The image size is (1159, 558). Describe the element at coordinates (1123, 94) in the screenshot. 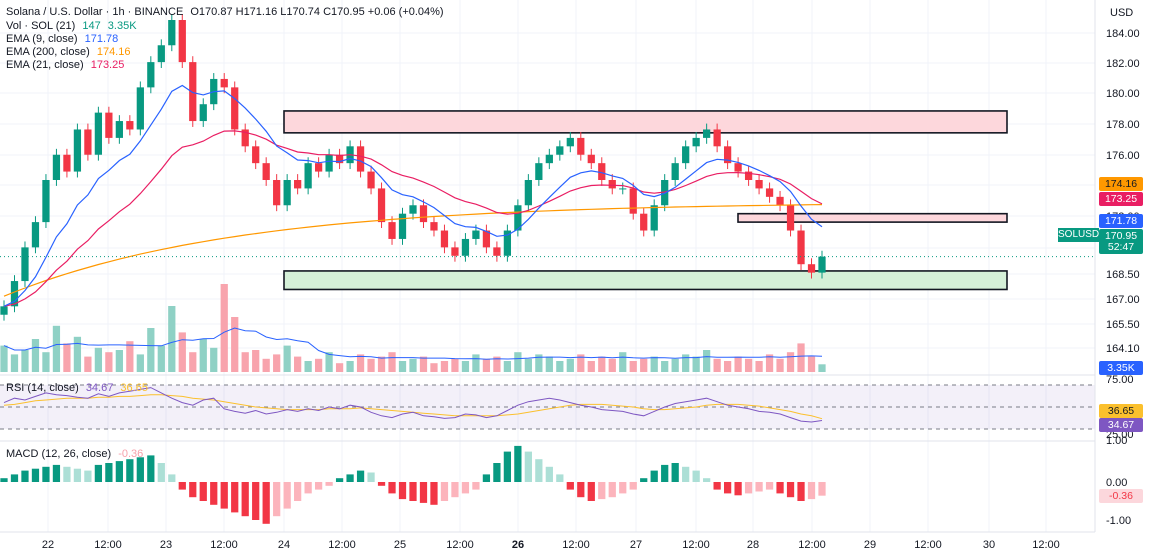

I see `price-tick-label: 180.00` at that location.